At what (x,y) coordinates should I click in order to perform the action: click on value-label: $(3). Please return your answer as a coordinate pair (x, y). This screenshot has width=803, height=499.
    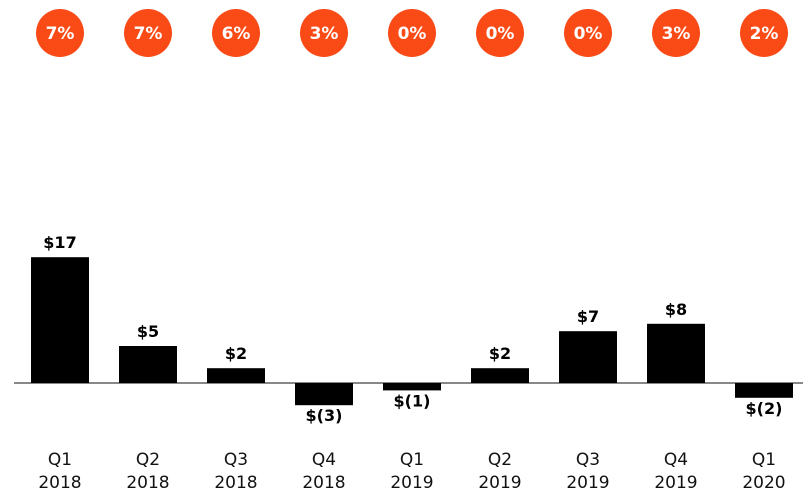
    Looking at the image, I should click on (324, 415).